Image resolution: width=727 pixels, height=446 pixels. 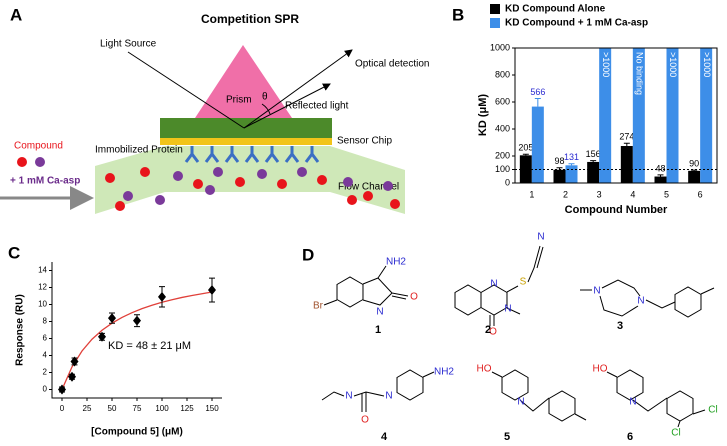 What do you see at coordinates (42, 270) in the screenshot?
I see `y-tick-label: 14` at bounding box center [42, 270].